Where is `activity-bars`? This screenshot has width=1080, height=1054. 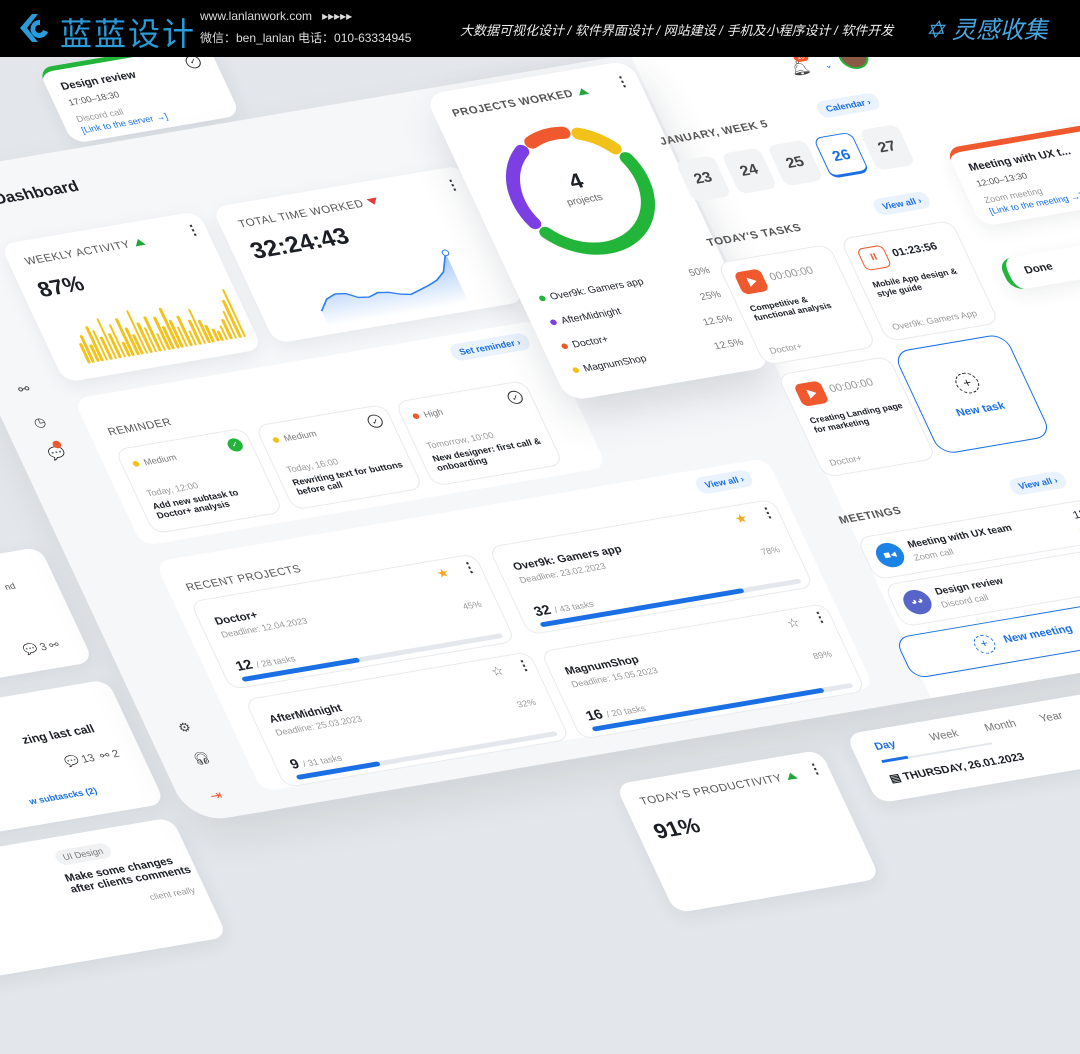 activity-bars is located at coordinates (157, 325).